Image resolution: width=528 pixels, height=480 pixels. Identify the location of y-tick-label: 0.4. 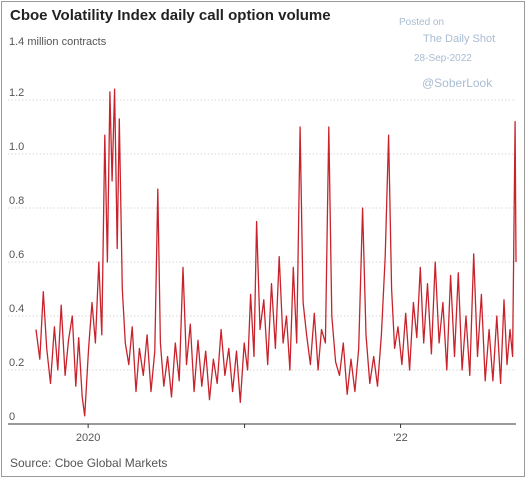
(16, 309).